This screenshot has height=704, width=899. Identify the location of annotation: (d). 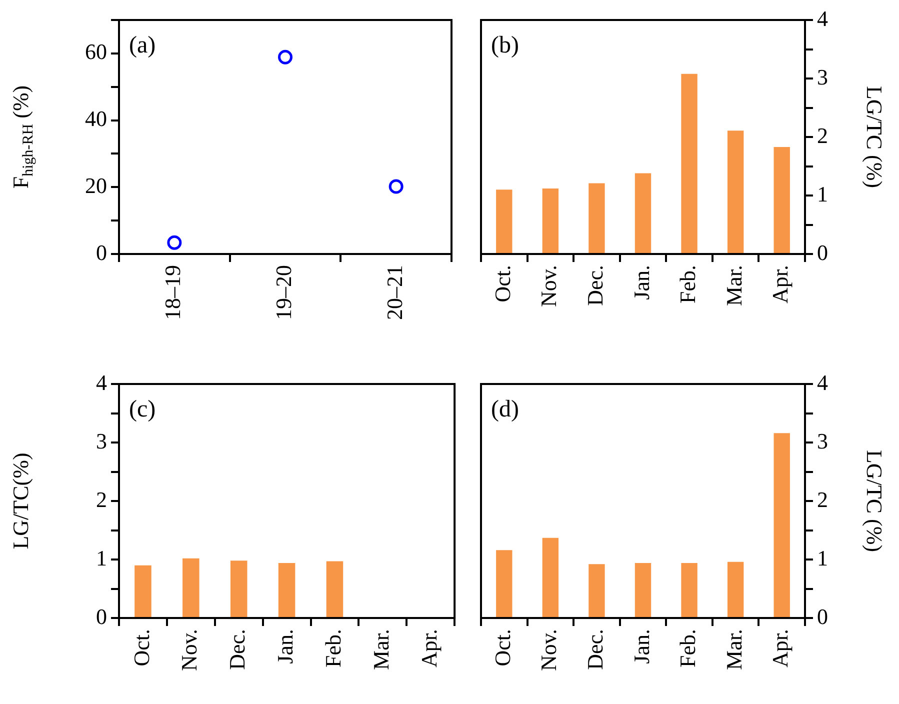
(505, 409).